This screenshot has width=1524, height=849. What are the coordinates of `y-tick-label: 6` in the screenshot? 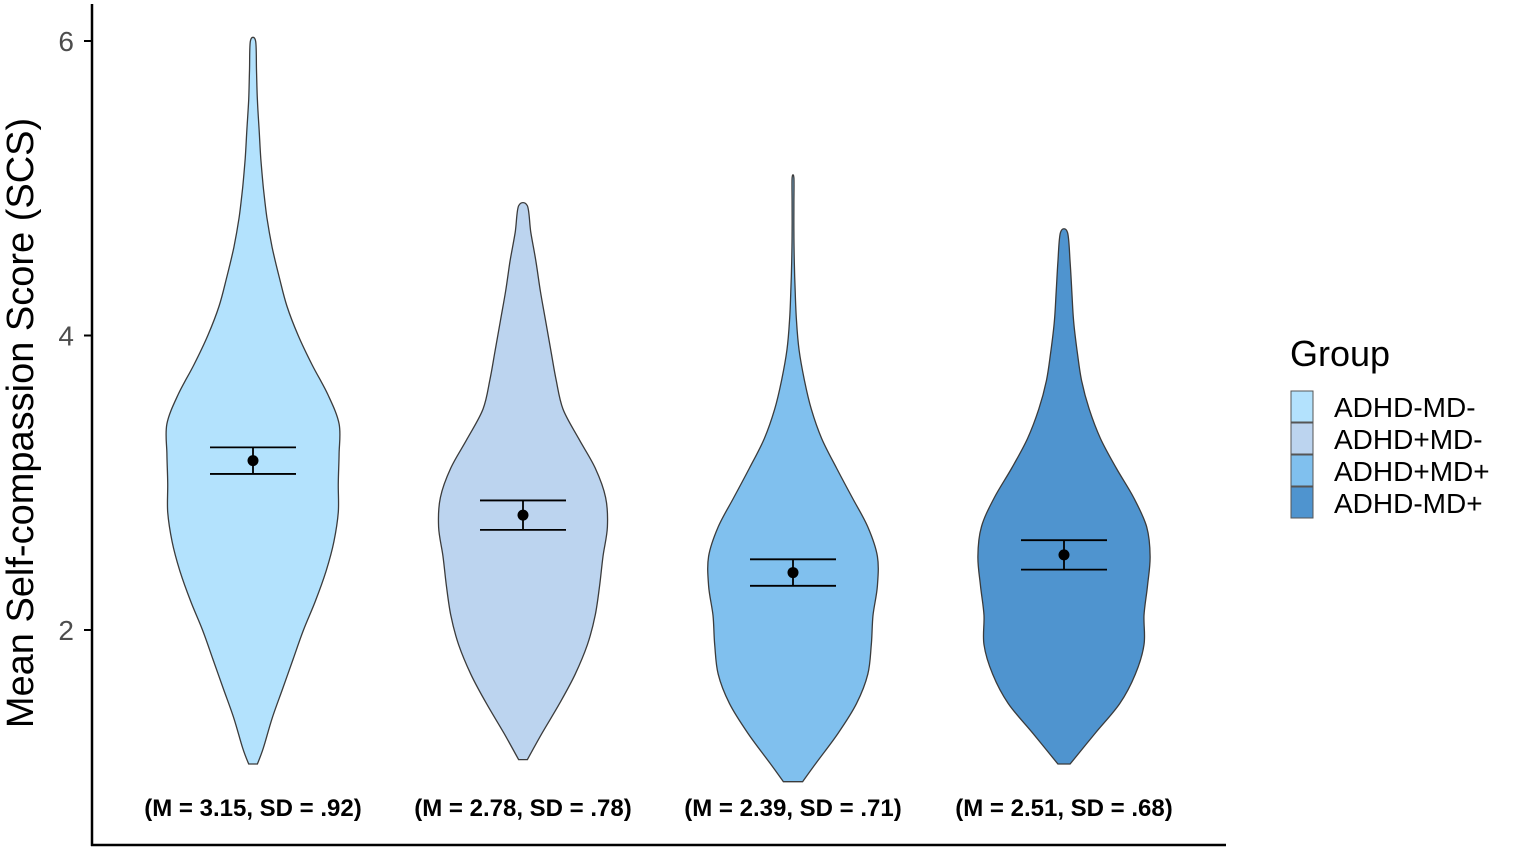 It's located at (66, 41).